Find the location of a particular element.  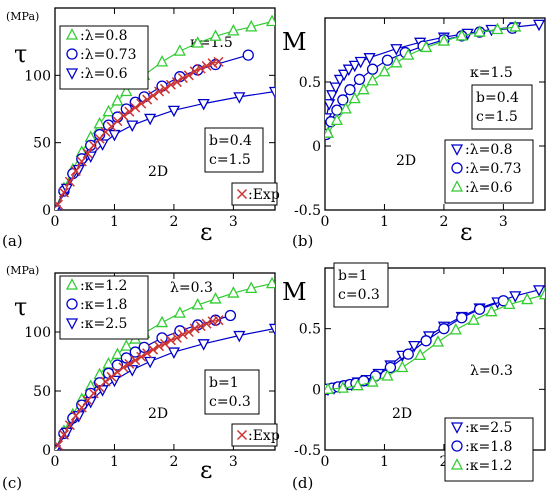

exp-legend-label-c: :Exp is located at coordinates (264, 436).